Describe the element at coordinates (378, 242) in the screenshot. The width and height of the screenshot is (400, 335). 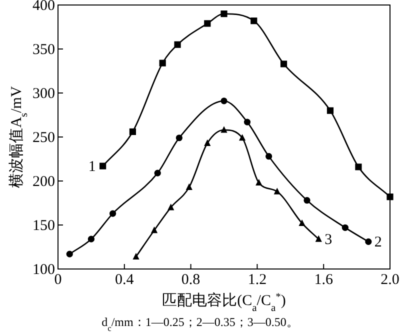
I see `series-label: 2` at that location.